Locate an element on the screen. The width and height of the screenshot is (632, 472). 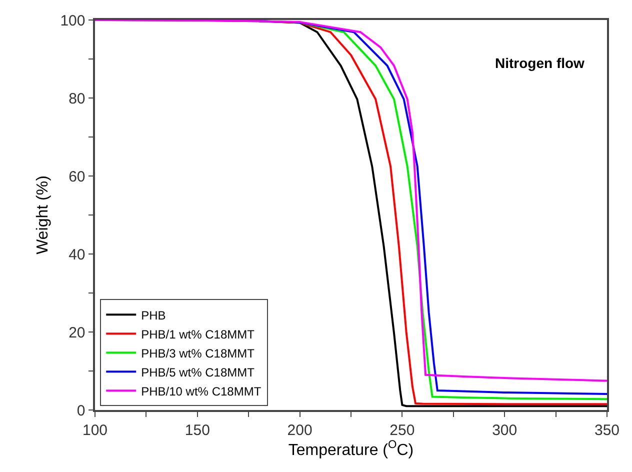
y-tick-label: 100 is located at coordinates (73, 21).